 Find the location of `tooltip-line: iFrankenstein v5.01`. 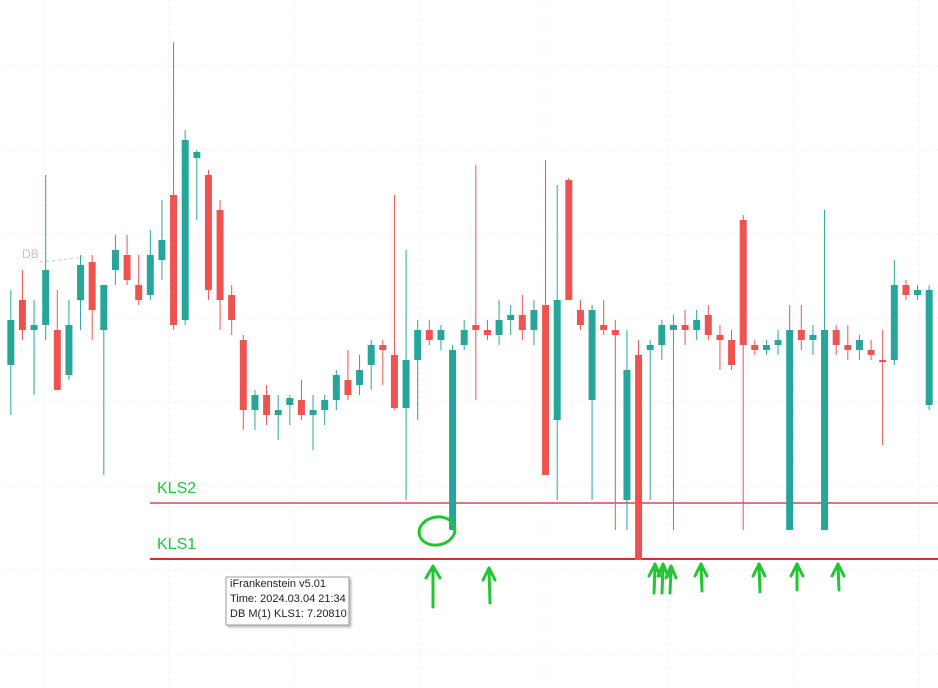

tooltip-line: iFrankenstein v5.01 is located at coordinates (278, 584).